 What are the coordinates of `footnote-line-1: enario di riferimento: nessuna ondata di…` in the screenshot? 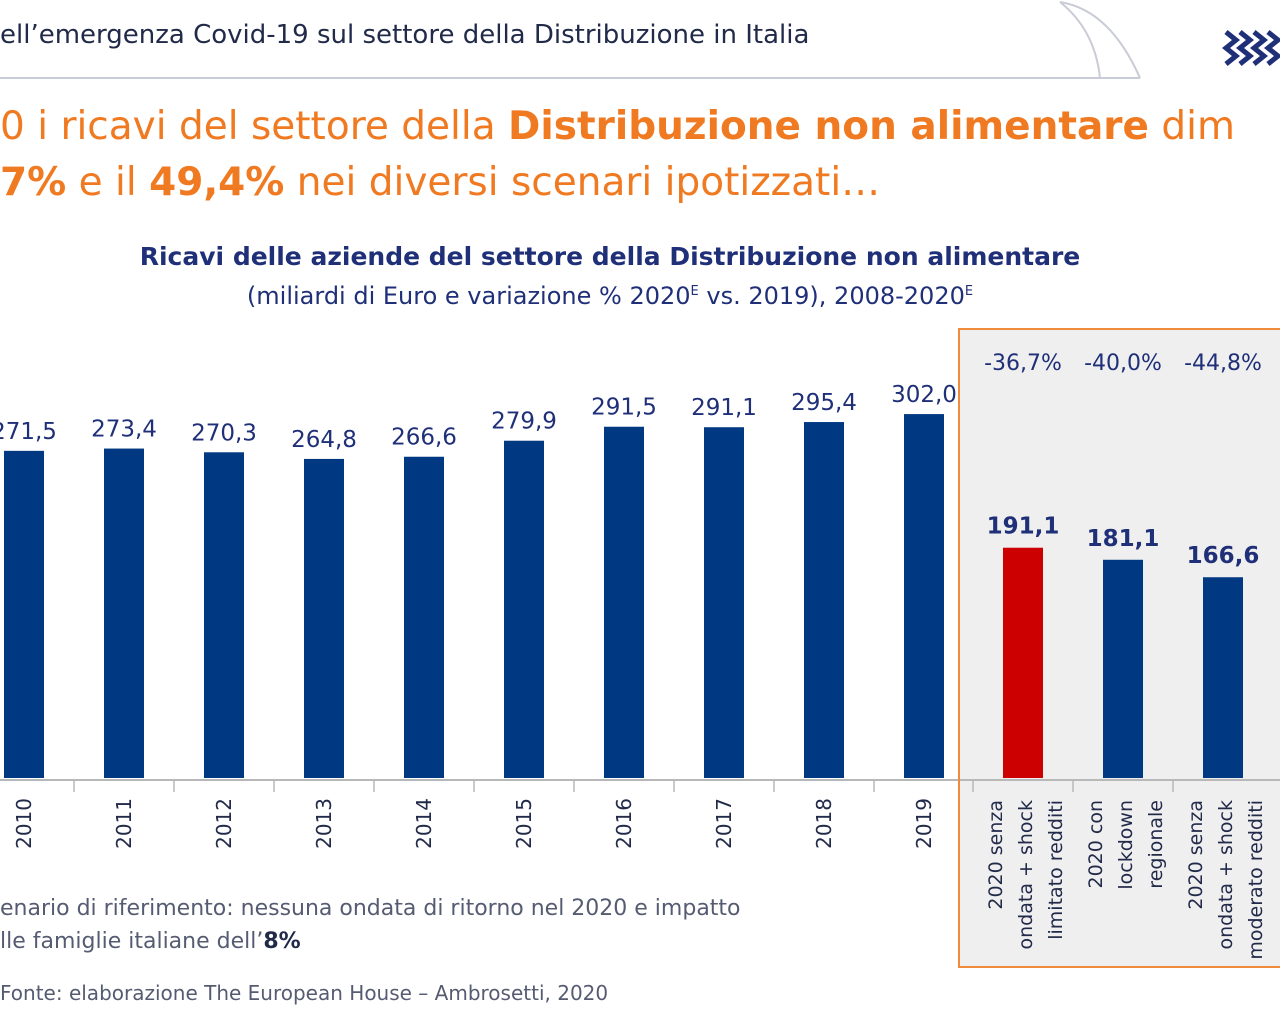 It's located at (370, 908).